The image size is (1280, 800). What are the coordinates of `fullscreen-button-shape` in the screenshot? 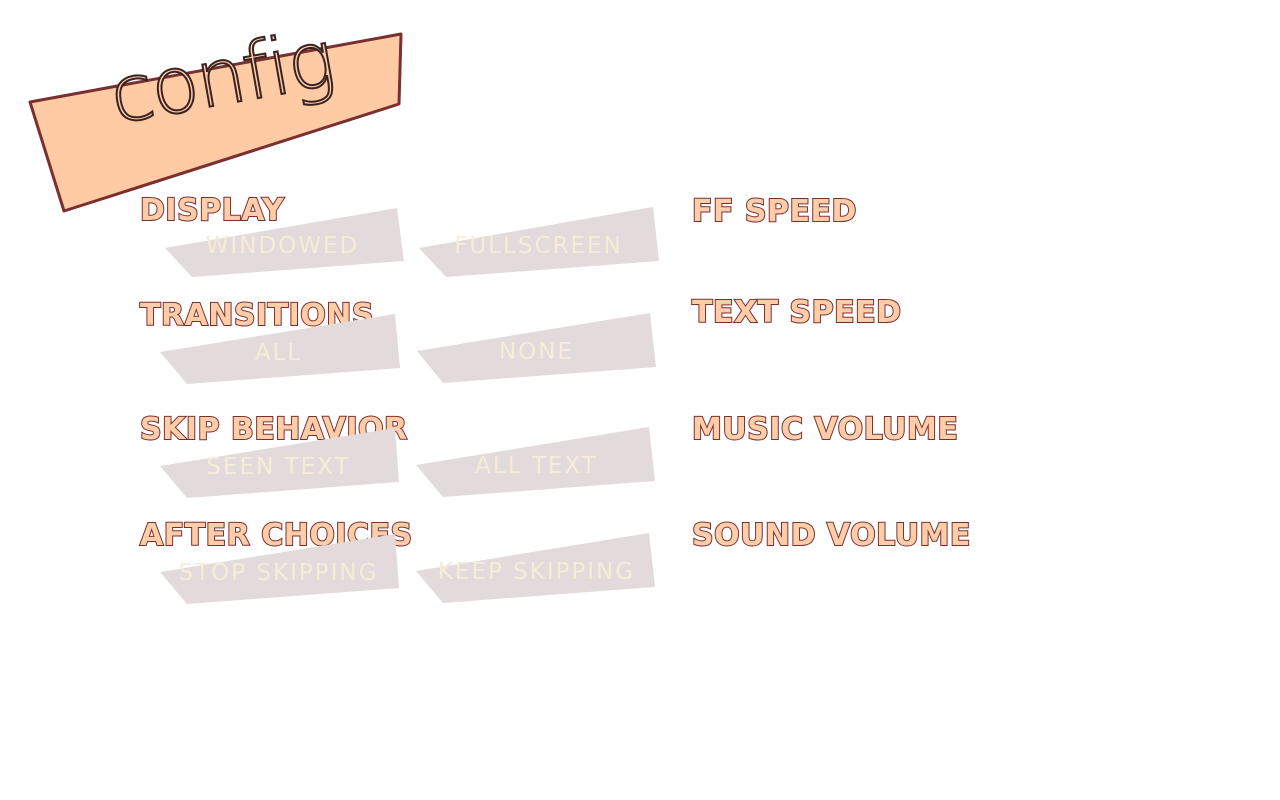 It's located at (539, 242).